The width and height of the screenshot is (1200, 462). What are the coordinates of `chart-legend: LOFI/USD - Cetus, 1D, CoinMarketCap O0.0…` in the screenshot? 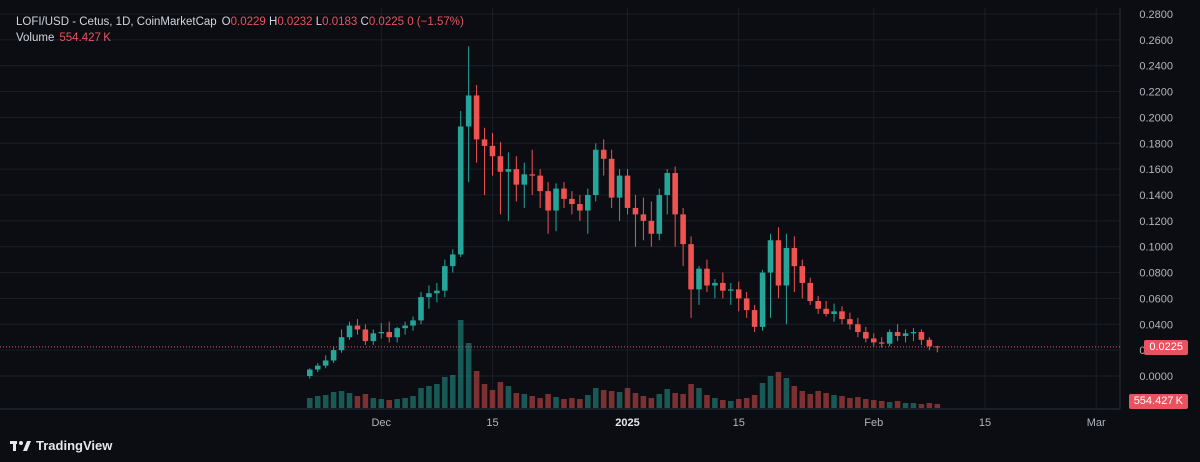 It's located at (240, 30).